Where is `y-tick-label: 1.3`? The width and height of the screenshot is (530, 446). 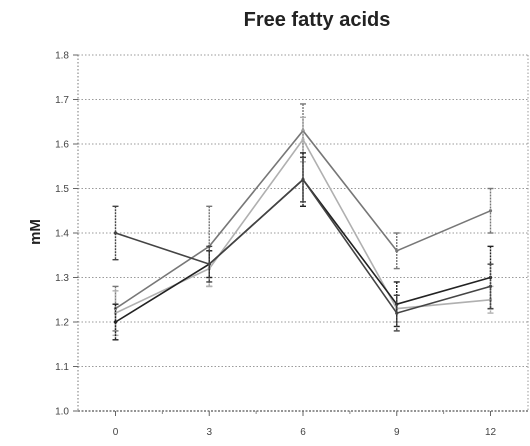
y-tick-label: 1.3 is located at coordinates (62, 278).